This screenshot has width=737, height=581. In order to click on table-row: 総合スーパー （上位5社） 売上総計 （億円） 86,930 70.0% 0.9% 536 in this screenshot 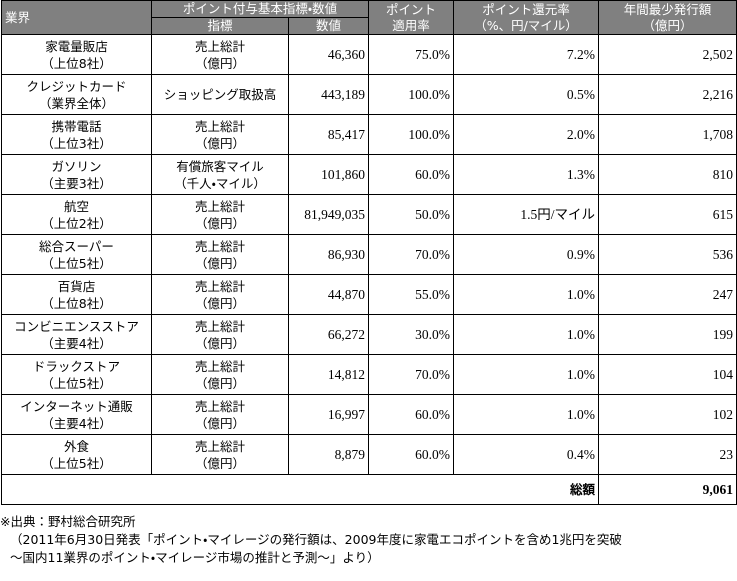, I will do `click(369, 254)`.